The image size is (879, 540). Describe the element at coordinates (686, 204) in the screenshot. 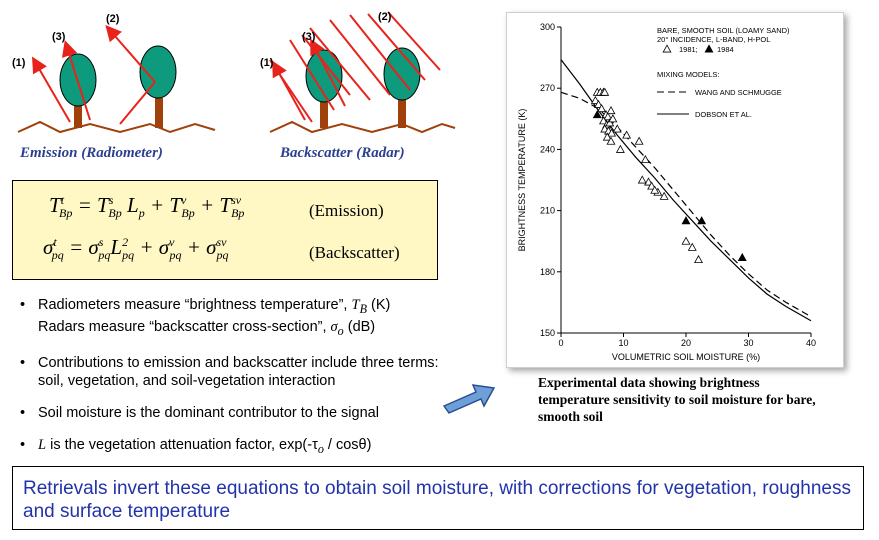

I see `curve-wang-and-schmugge` at that location.